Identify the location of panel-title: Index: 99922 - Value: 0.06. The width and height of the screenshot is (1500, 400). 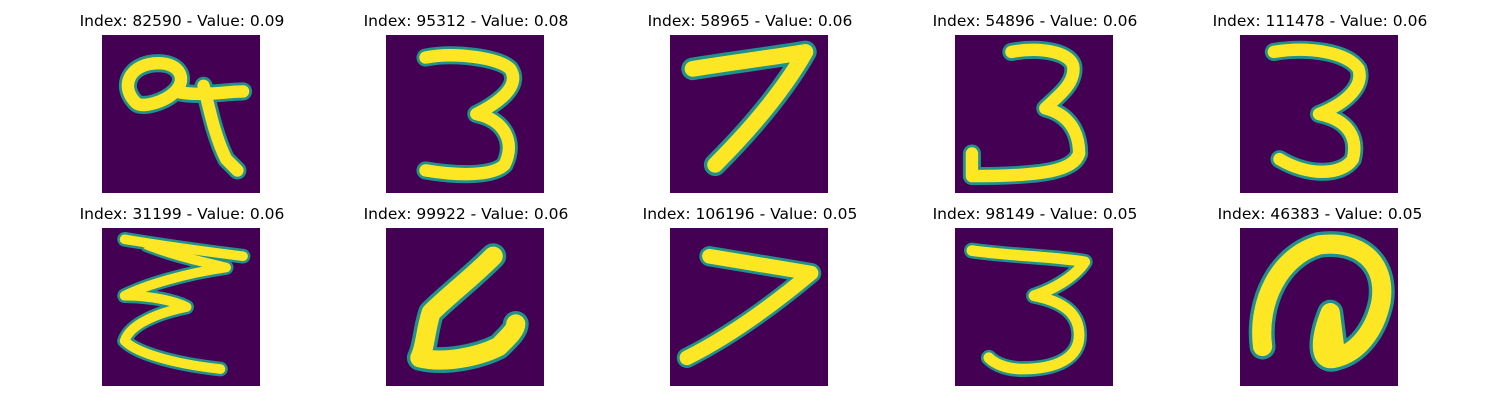
(466, 214).